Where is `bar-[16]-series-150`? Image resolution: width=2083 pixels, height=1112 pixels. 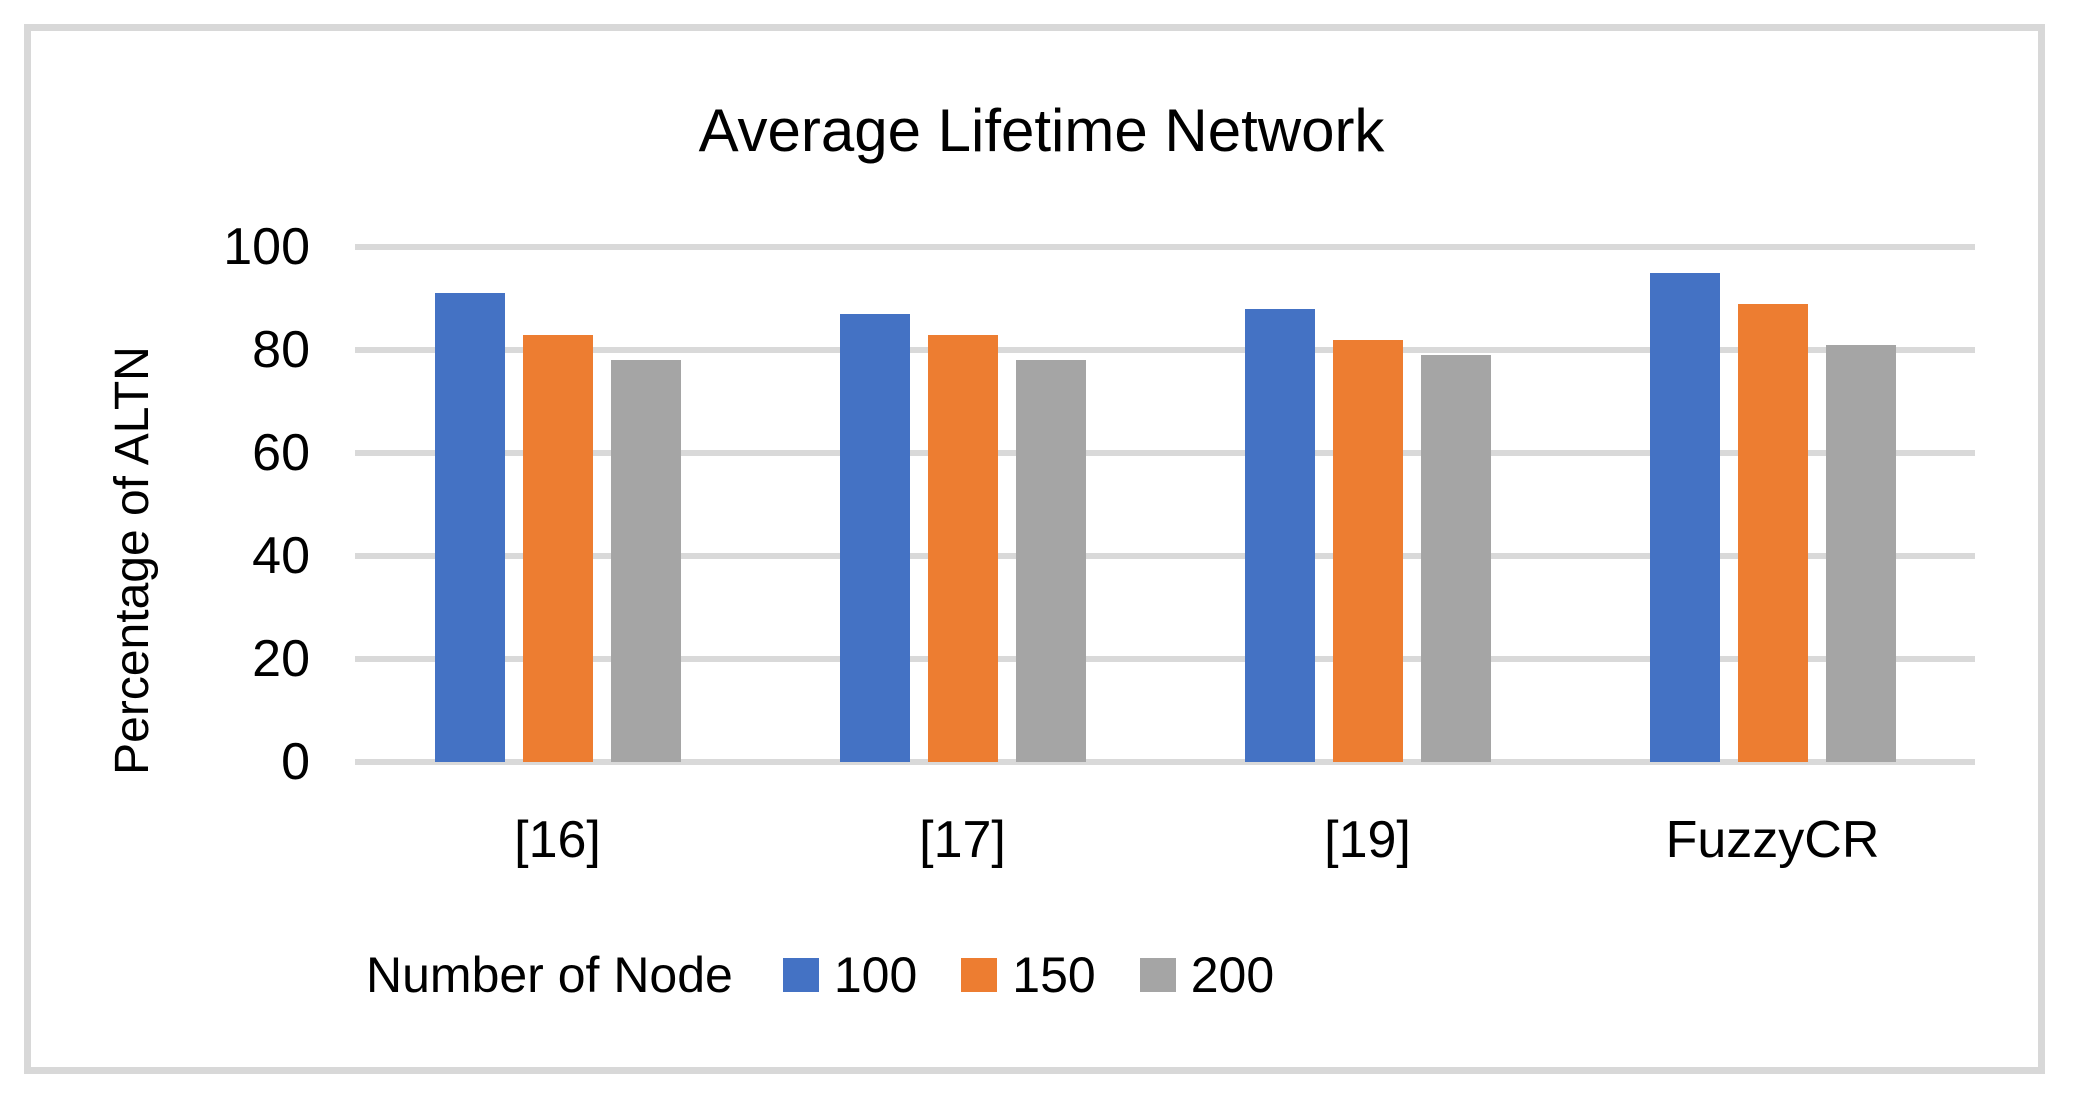 bar-[16]-series-150 is located at coordinates (557, 548).